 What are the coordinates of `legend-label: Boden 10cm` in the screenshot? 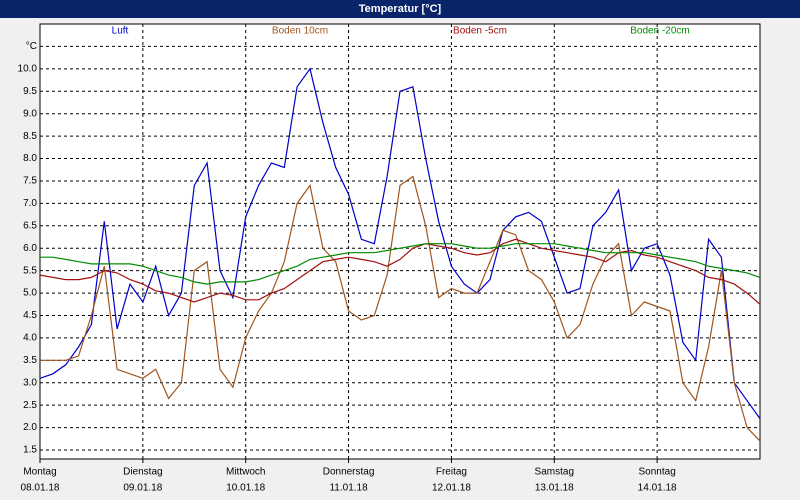 It's located at (300, 31).